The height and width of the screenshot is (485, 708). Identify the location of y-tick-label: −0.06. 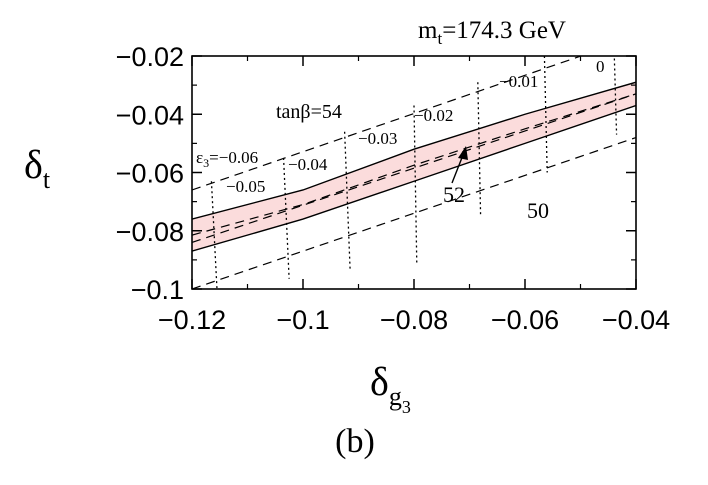
(150, 174).